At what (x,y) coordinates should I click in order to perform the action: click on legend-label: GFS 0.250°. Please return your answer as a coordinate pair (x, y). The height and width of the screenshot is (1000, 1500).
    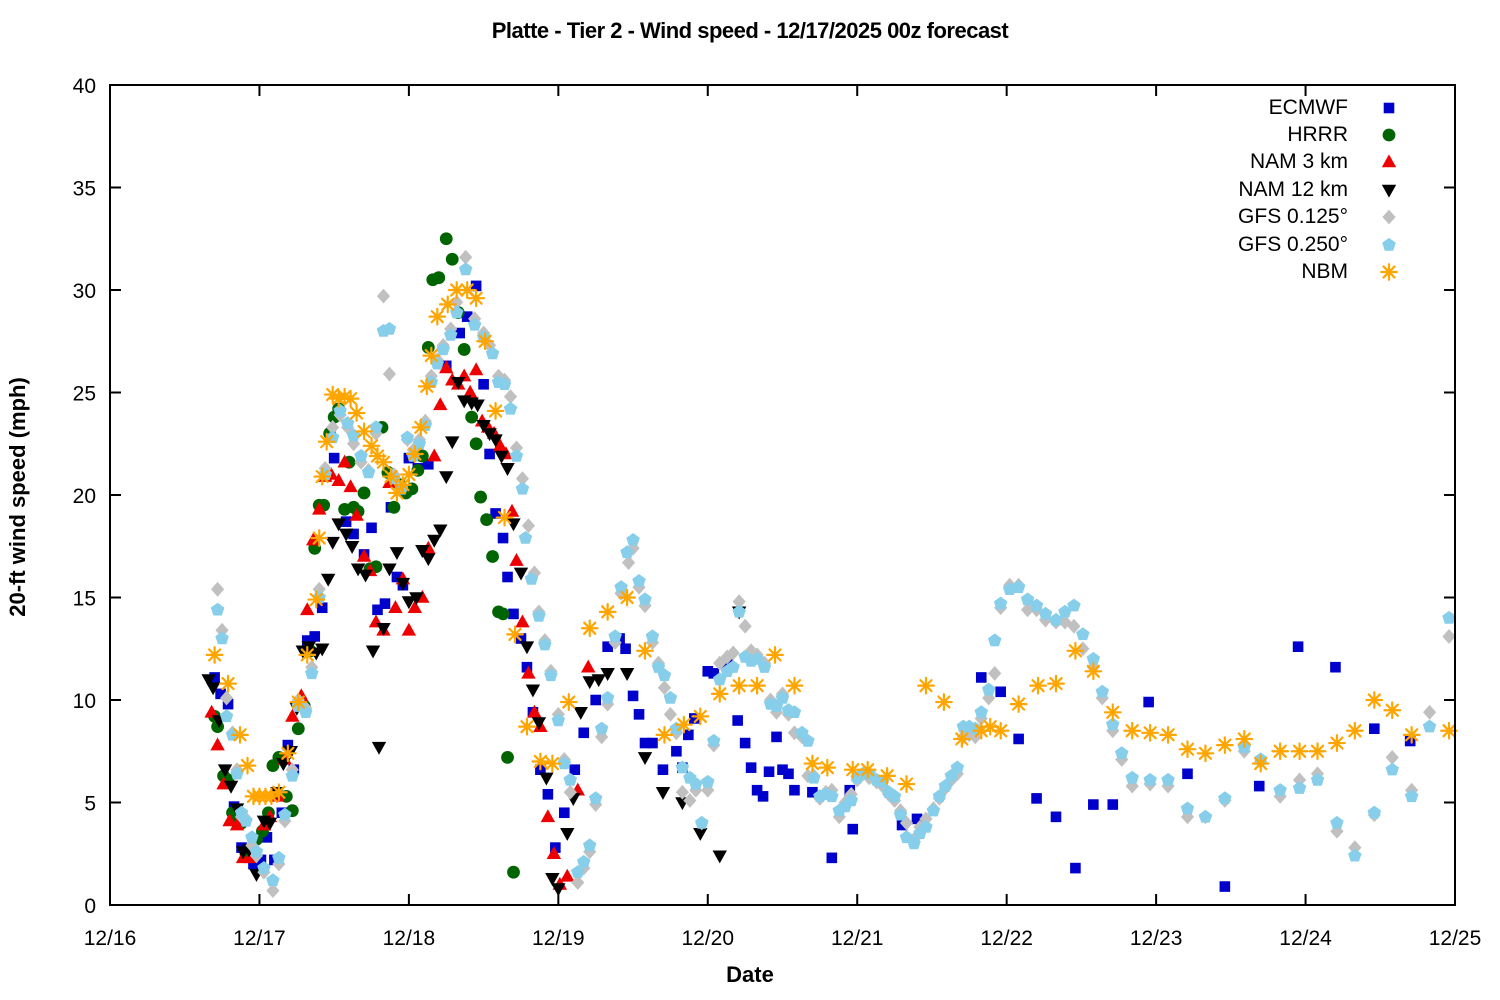
    Looking at the image, I should click on (1293, 244).